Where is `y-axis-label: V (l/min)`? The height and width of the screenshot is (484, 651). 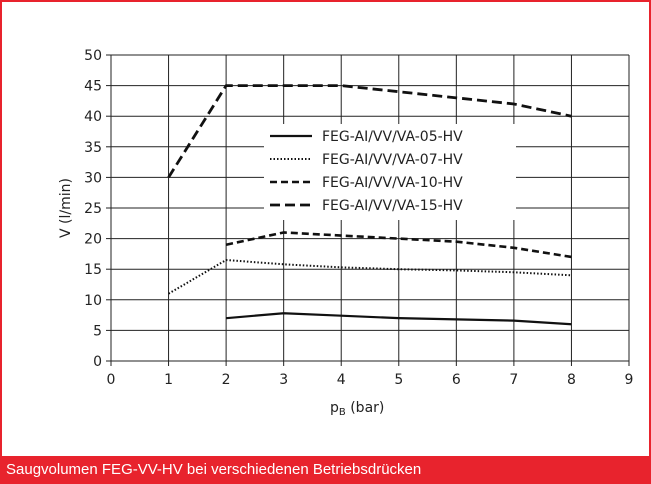 y-axis-label: V (l/min) is located at coordinates (66, 208).